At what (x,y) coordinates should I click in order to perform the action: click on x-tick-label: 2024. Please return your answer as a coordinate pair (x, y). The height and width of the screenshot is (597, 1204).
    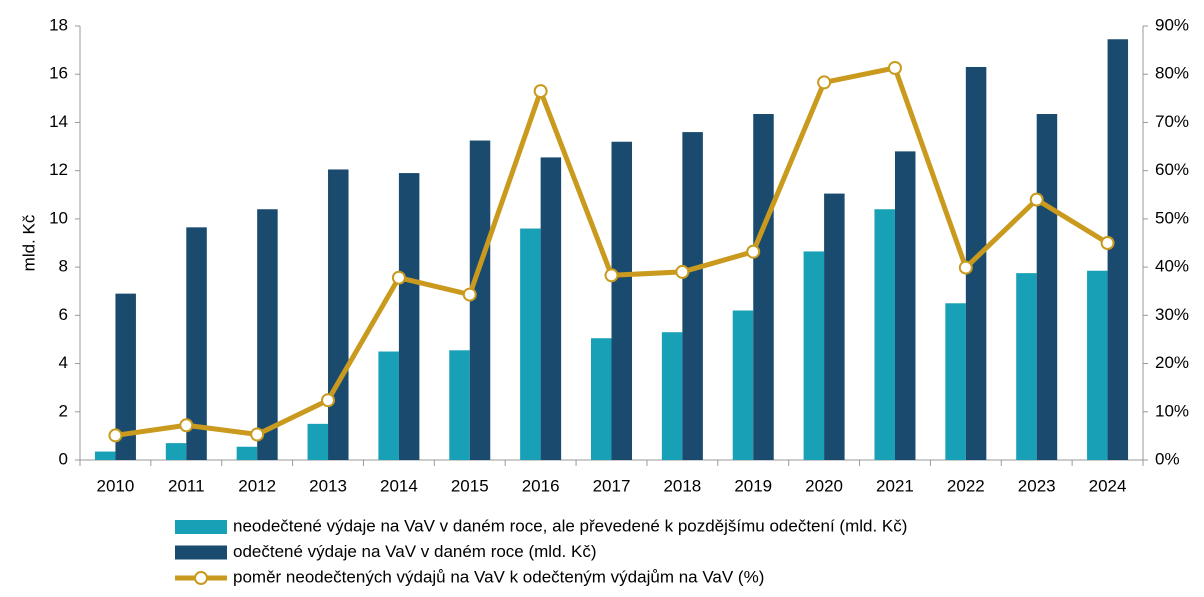
    Looking at the image, I should click on (1108, 485).